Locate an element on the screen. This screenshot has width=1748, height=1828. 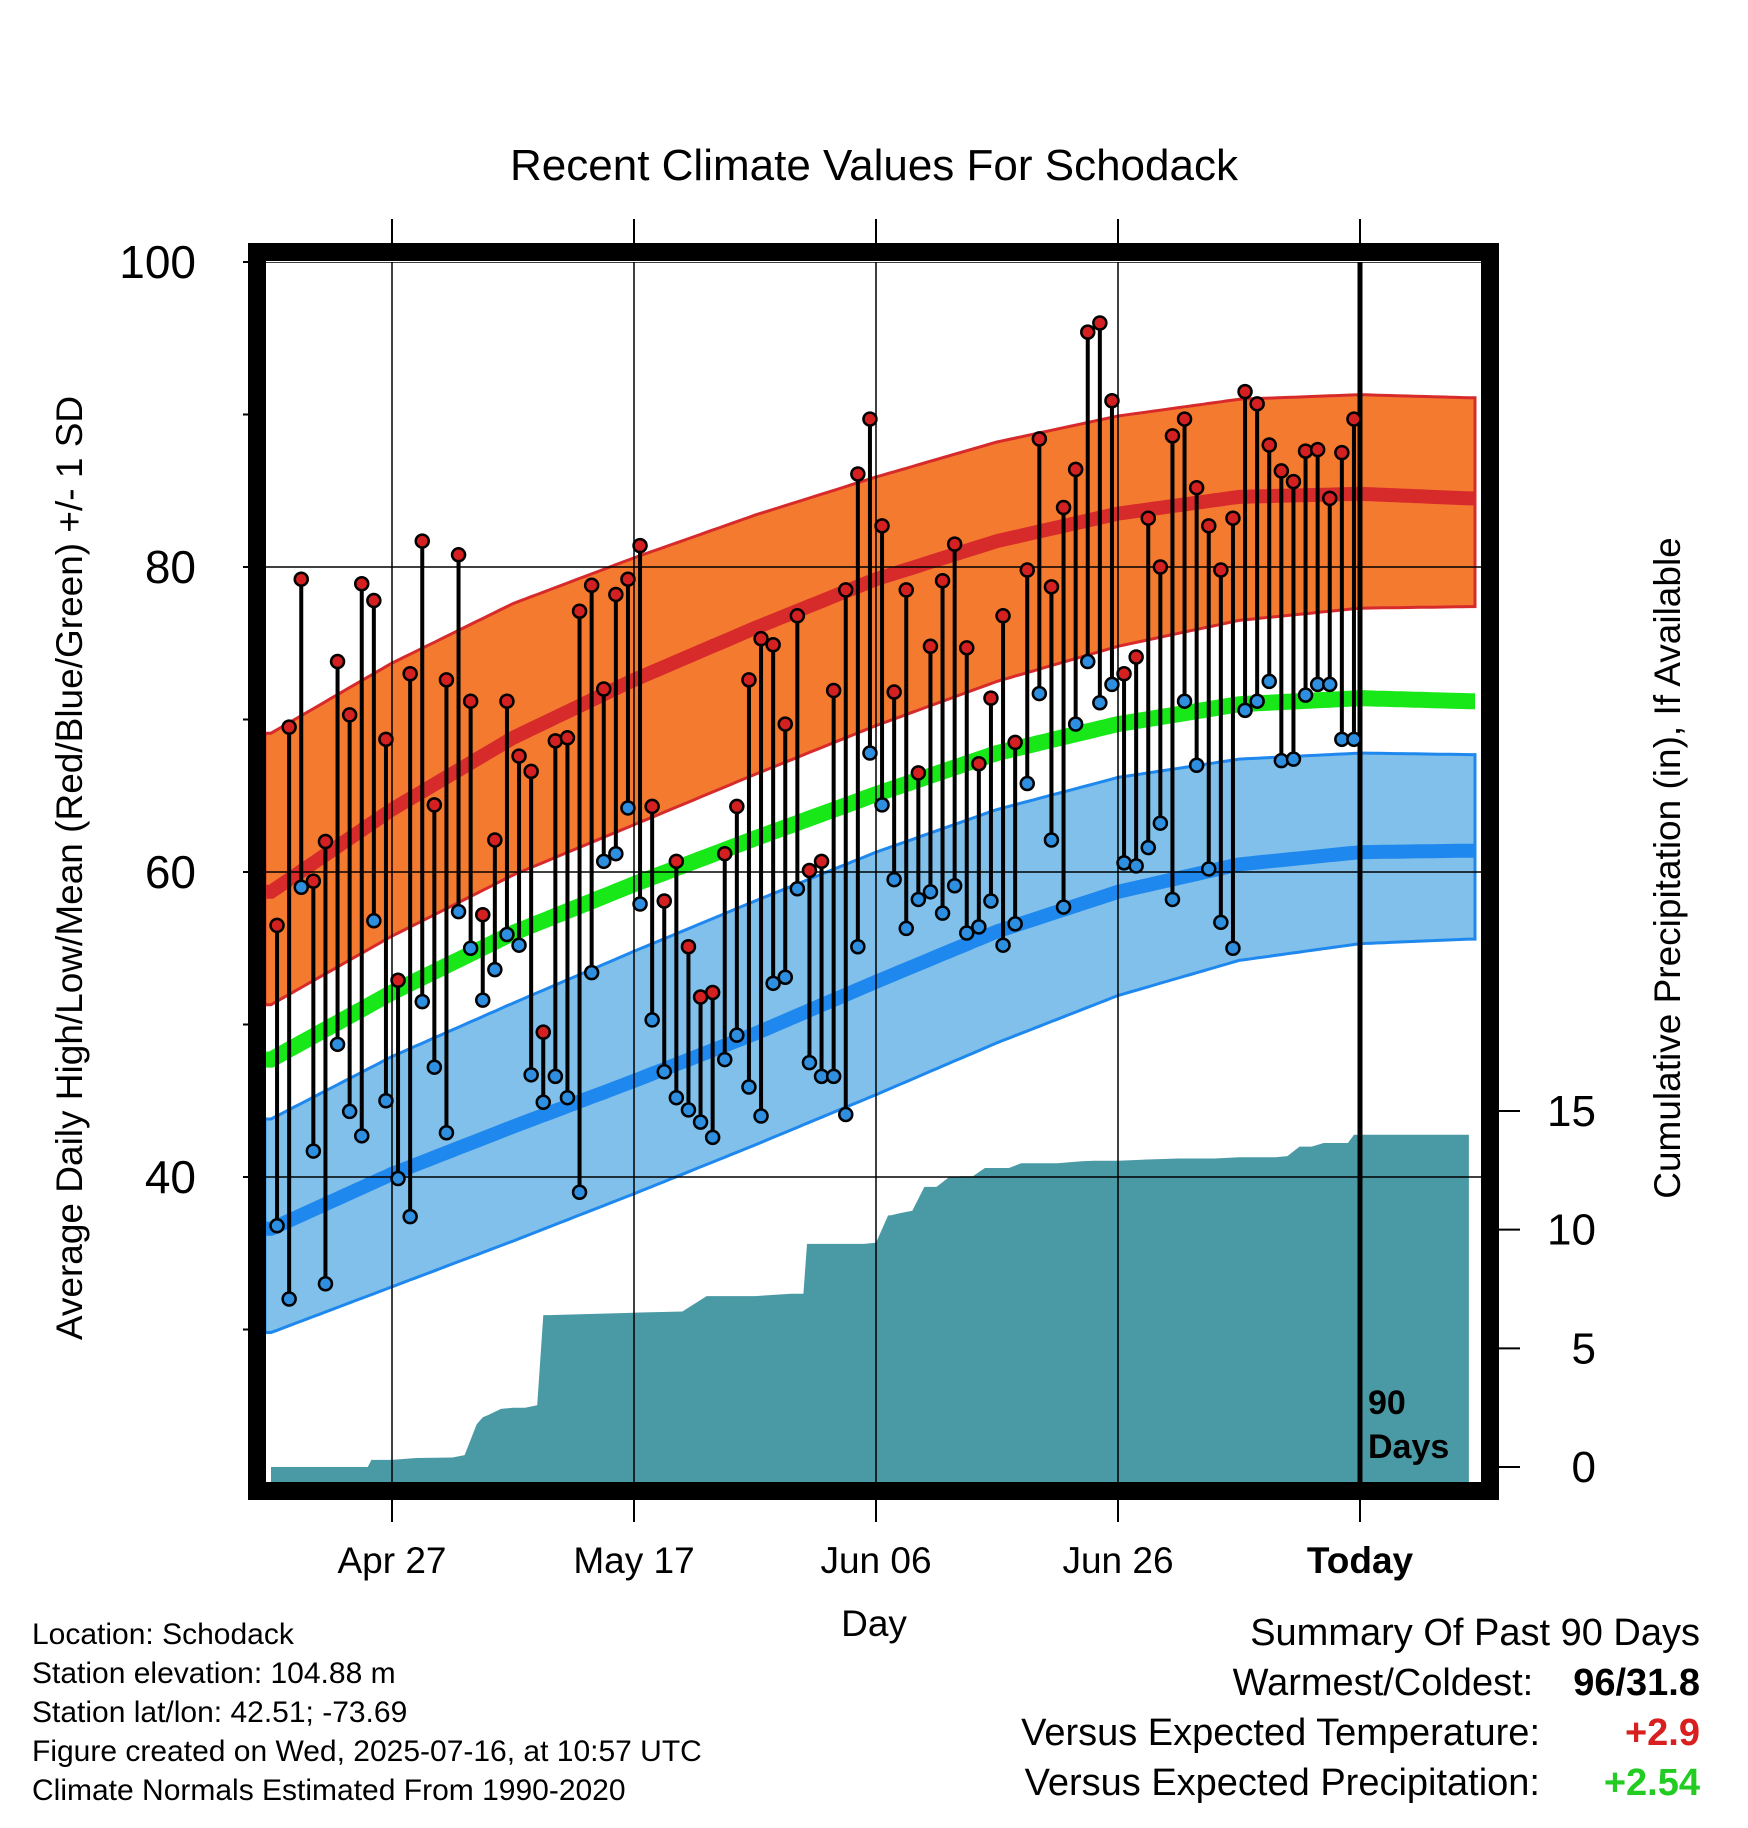
x-axis-label: Day is located at coordinates (874, 1623).